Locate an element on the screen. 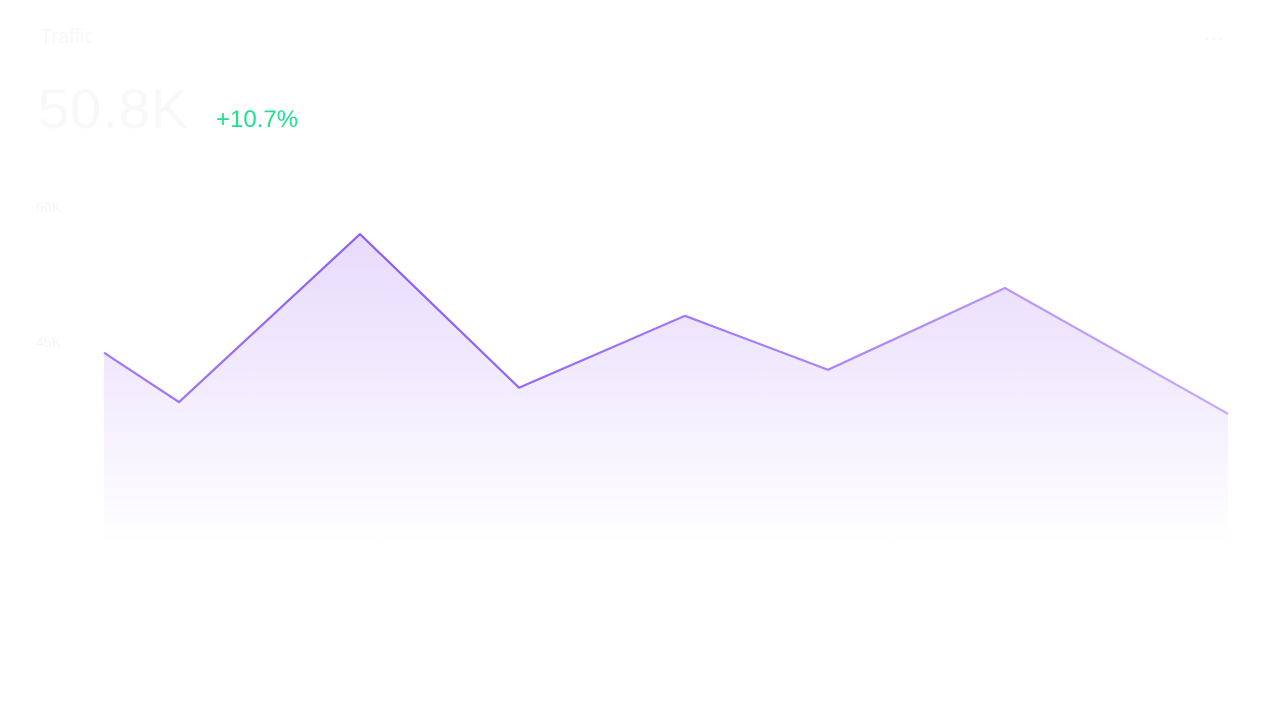 The height and width of the screenshot is (707, 1266). change-badge: +10.7% is located at coordinates (257, 119).